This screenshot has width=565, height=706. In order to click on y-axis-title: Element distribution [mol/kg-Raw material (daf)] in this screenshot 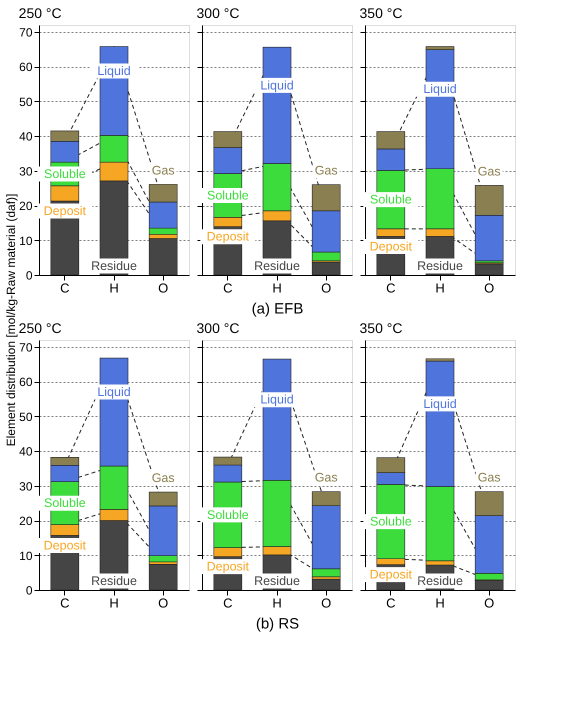, I will do `click(11, 320)`.